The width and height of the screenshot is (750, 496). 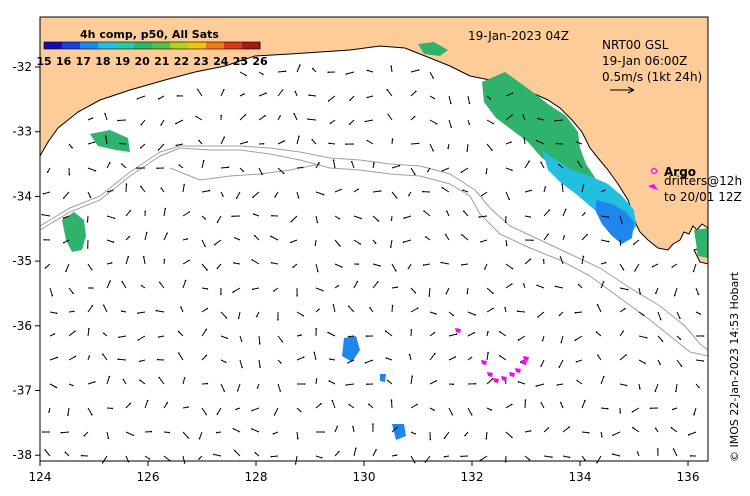 I want to click on colorbar-swatch, so click(x=233, y=45).